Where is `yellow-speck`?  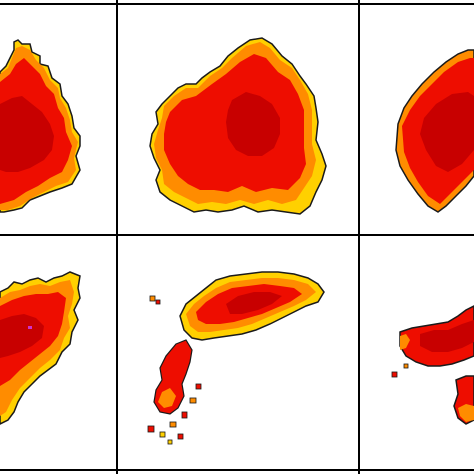
yellow-speck is located at coordinates (76, 282).